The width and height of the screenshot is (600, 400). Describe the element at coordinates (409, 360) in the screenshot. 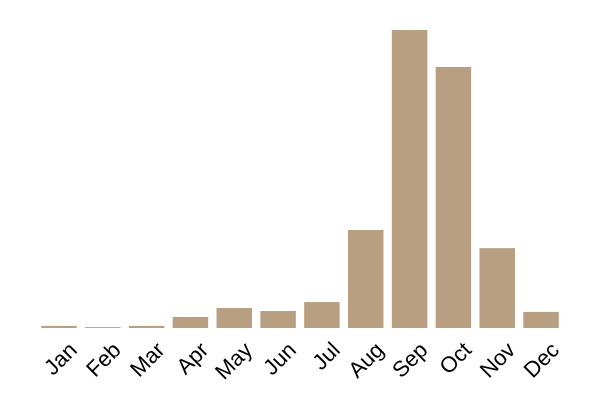

I see `x-tick-label: Sep` at that location.